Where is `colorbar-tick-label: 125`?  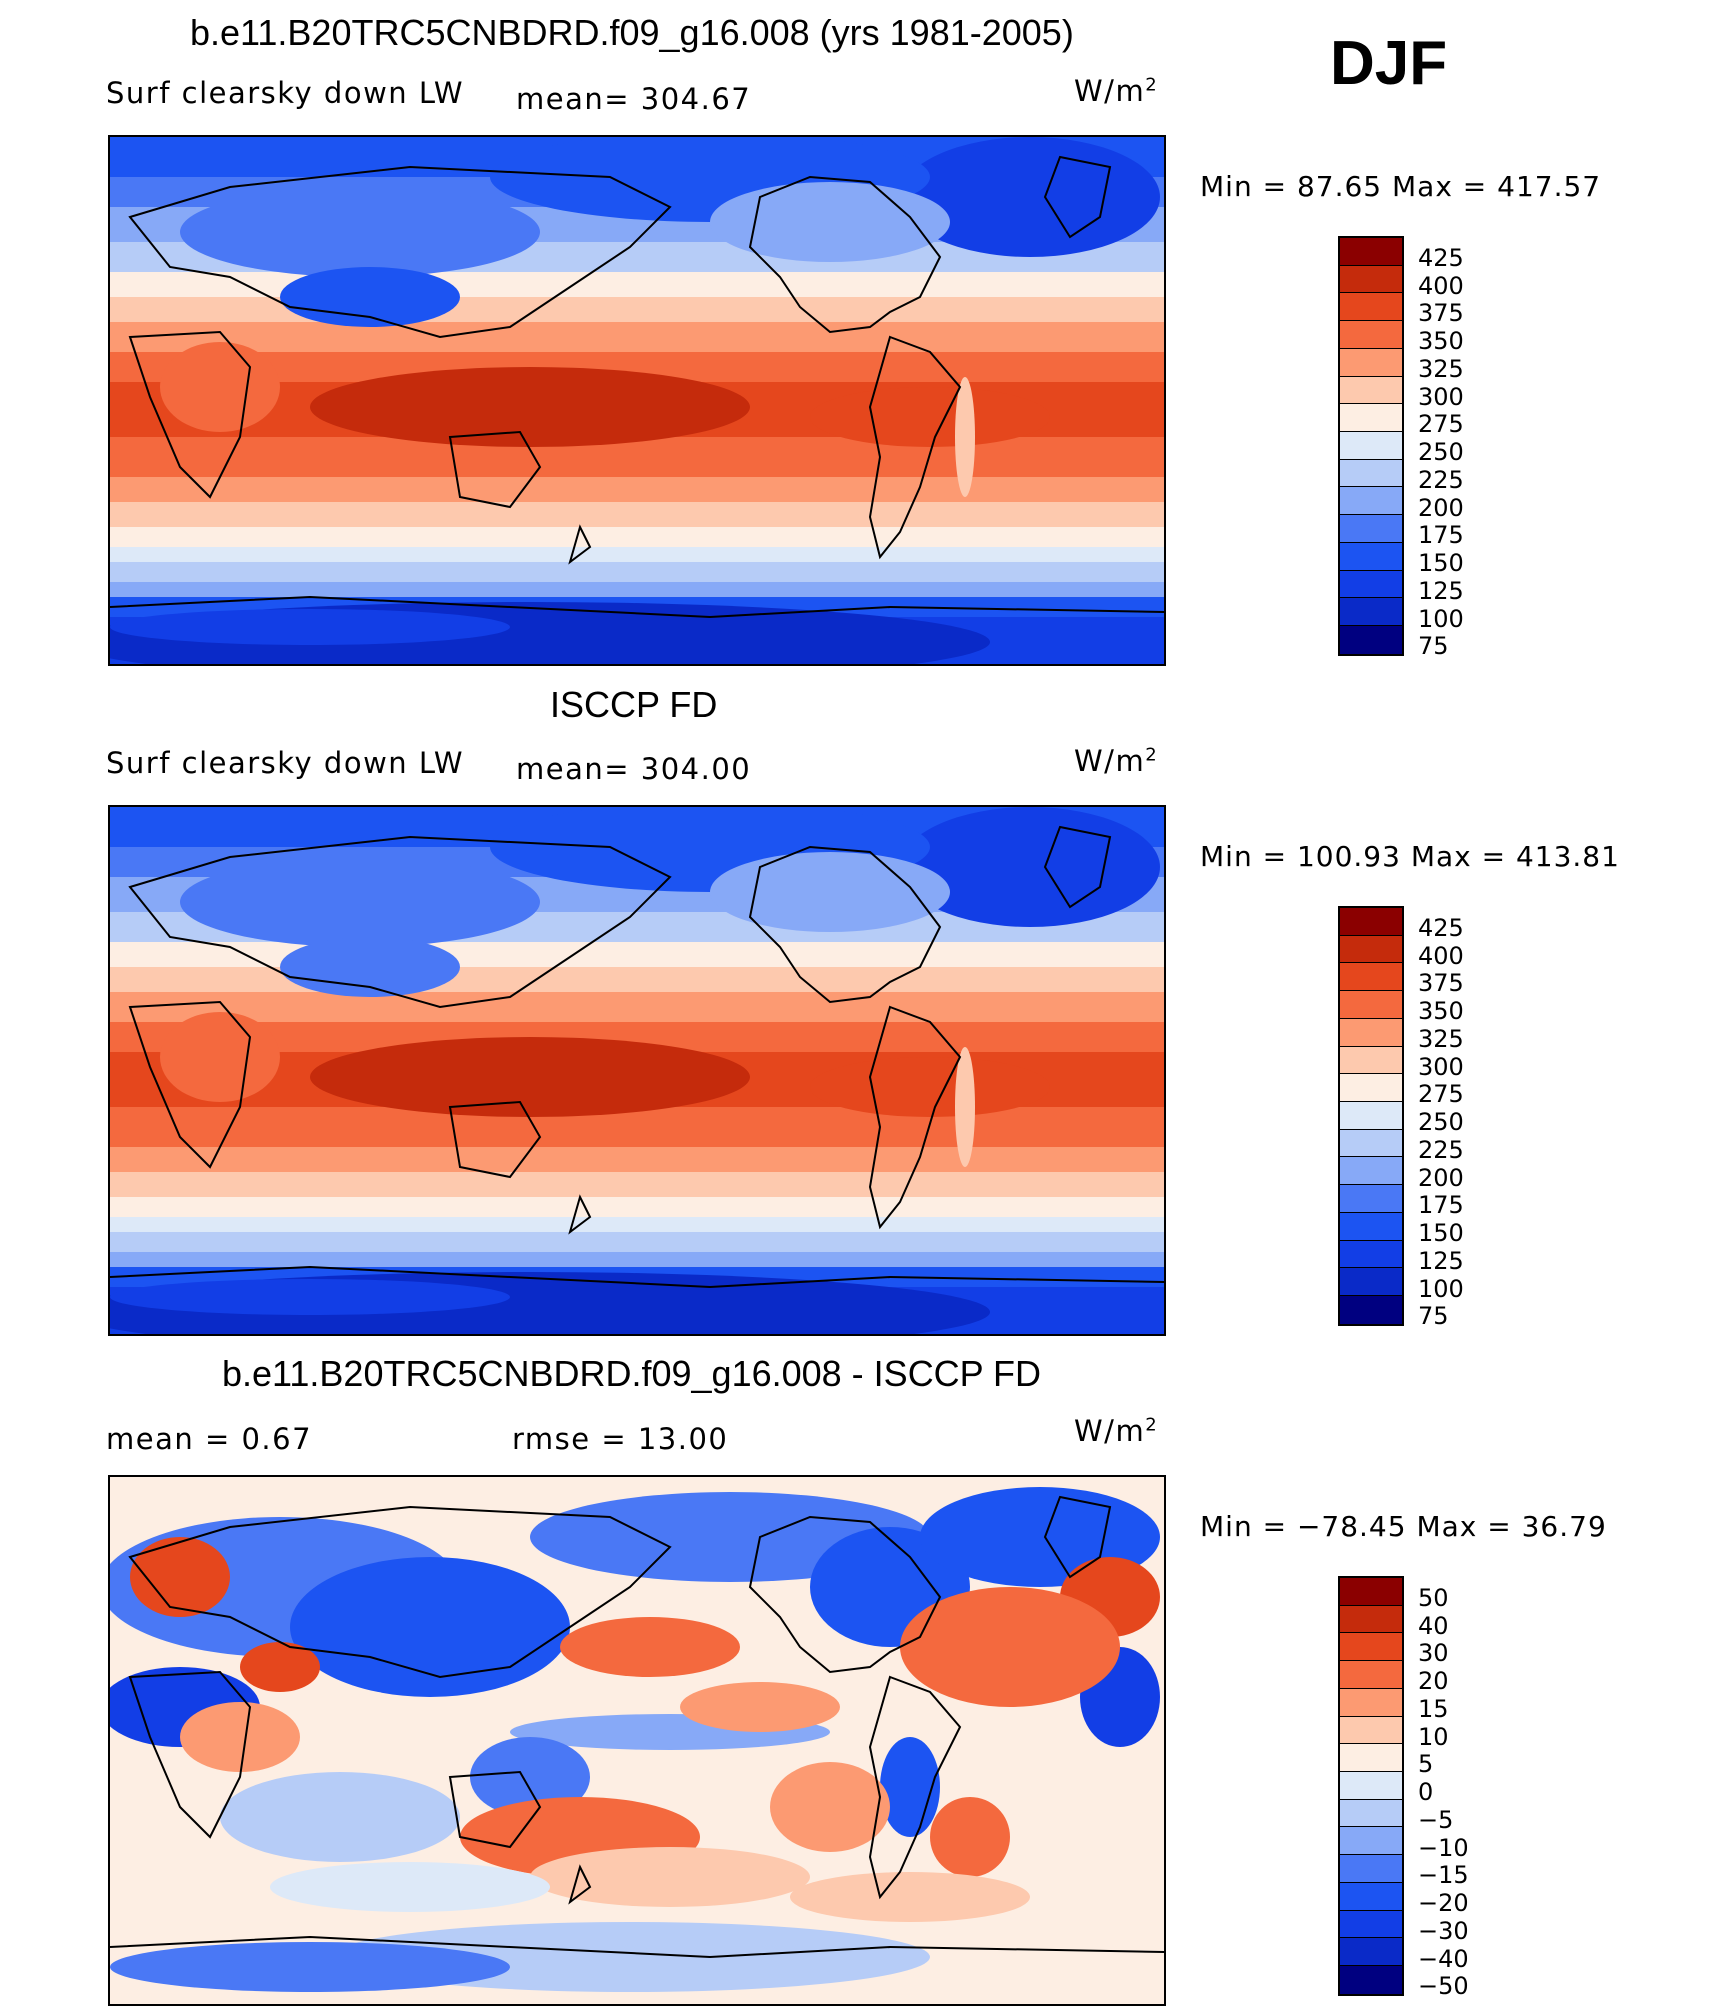 colorbar-tick-label: 125 is located at coordinates (1441, 590).